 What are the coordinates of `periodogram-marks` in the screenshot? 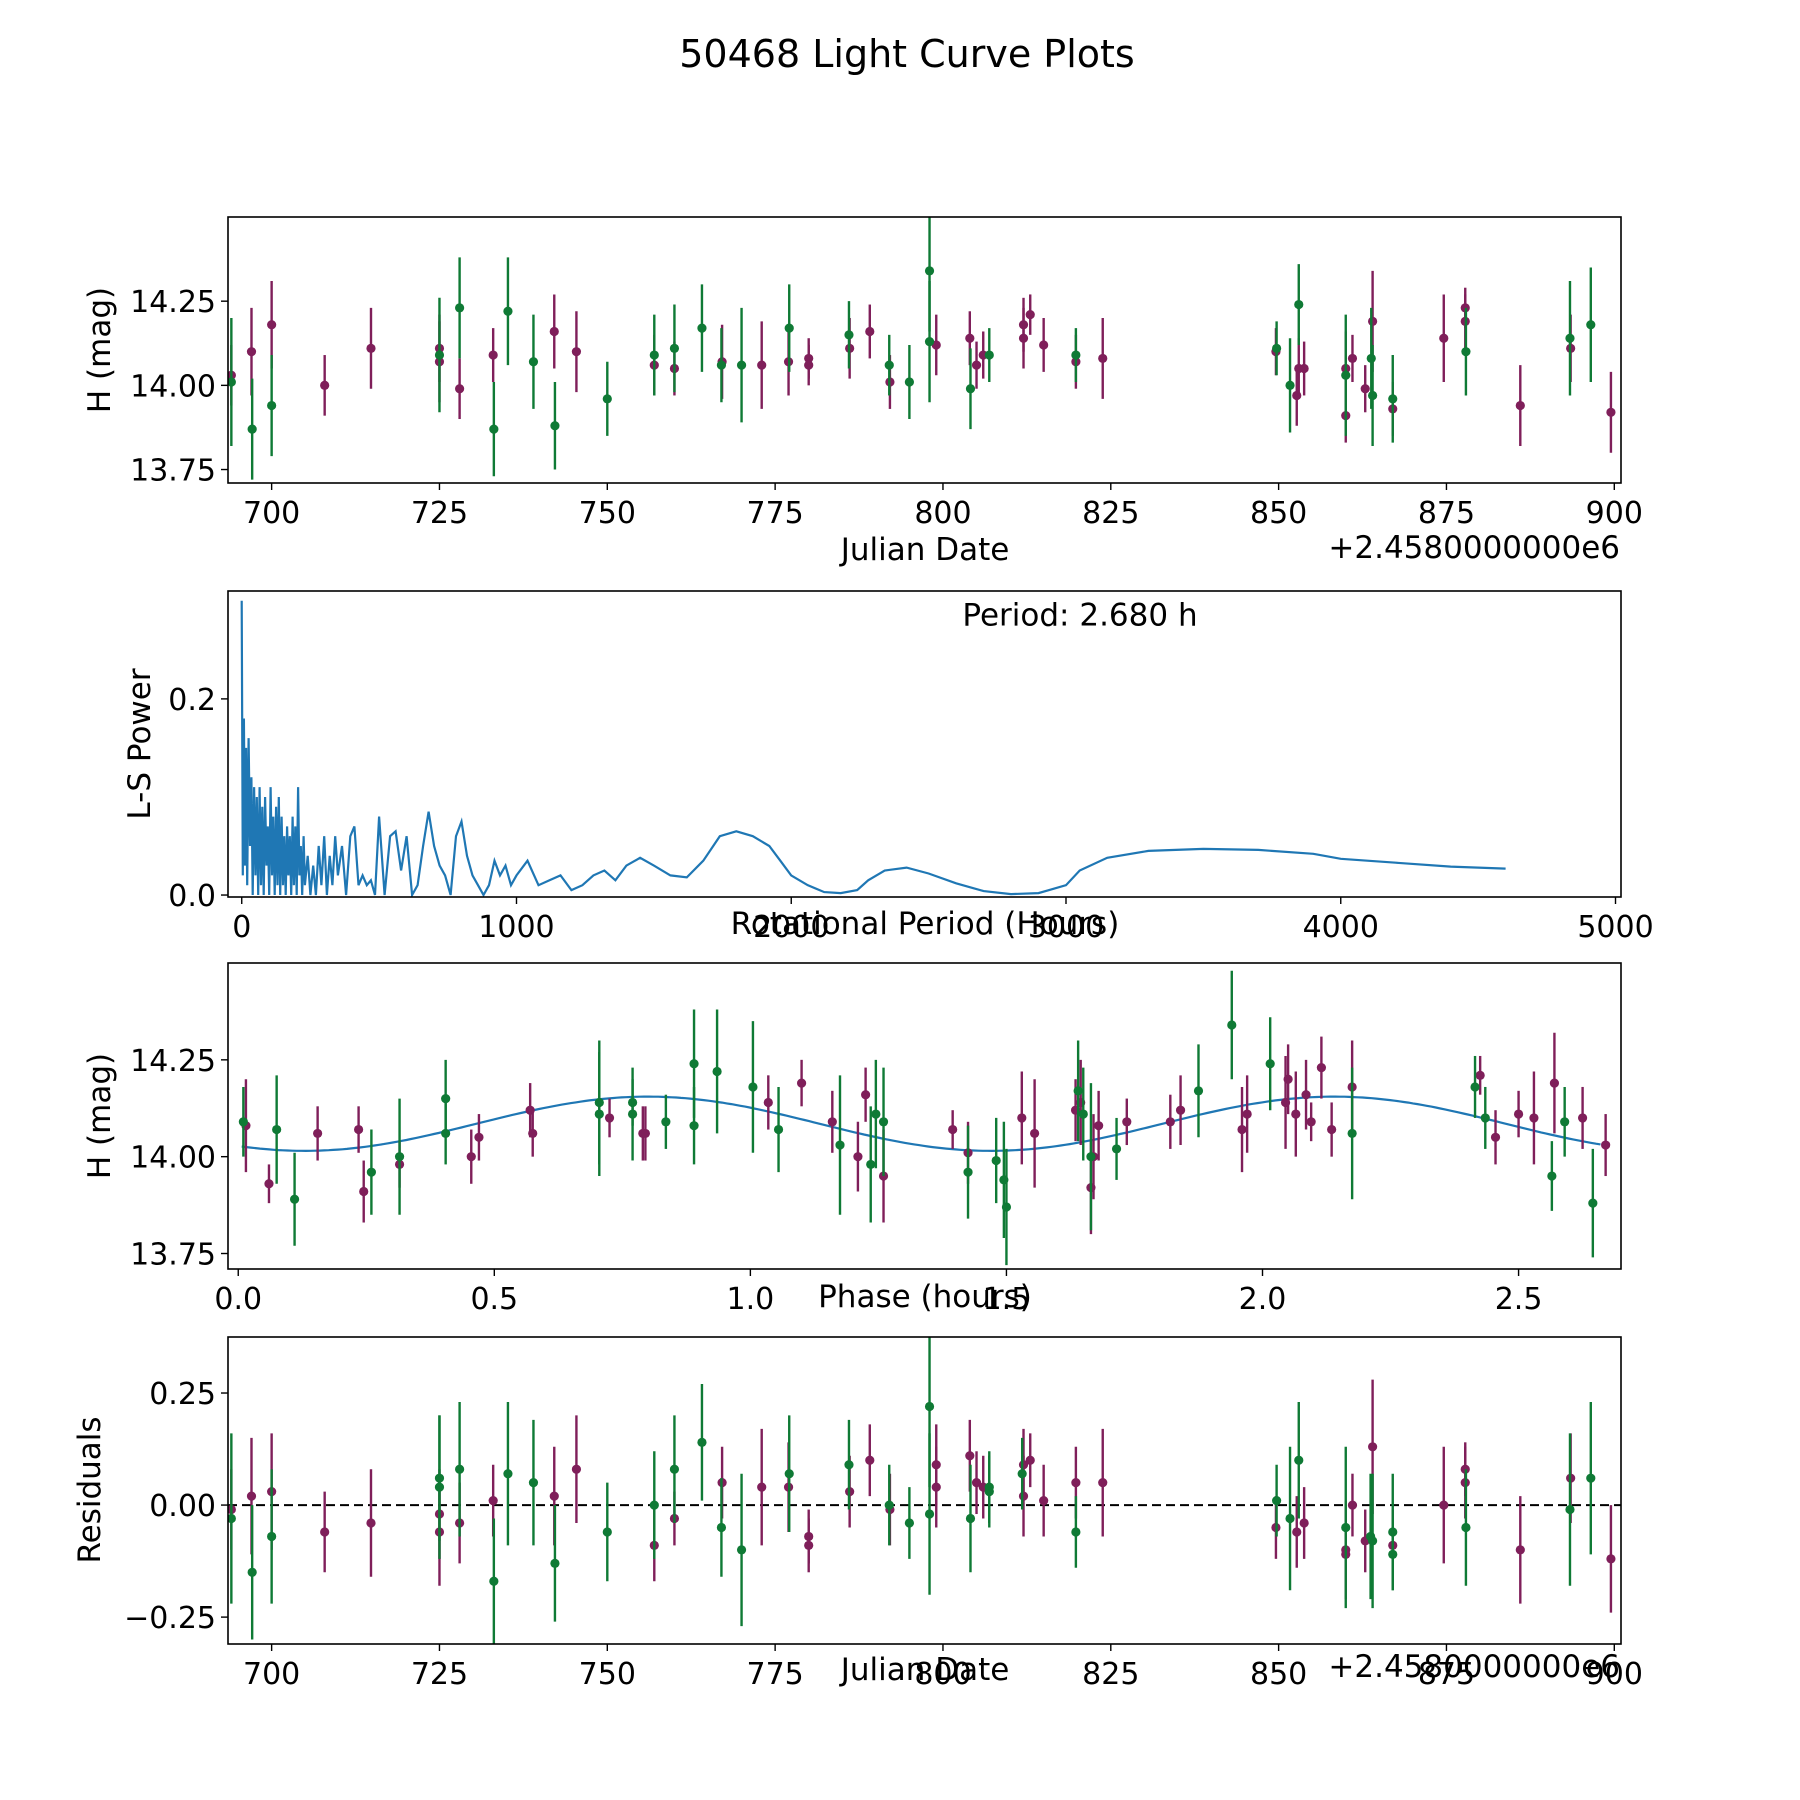 It's located at (873, 748).